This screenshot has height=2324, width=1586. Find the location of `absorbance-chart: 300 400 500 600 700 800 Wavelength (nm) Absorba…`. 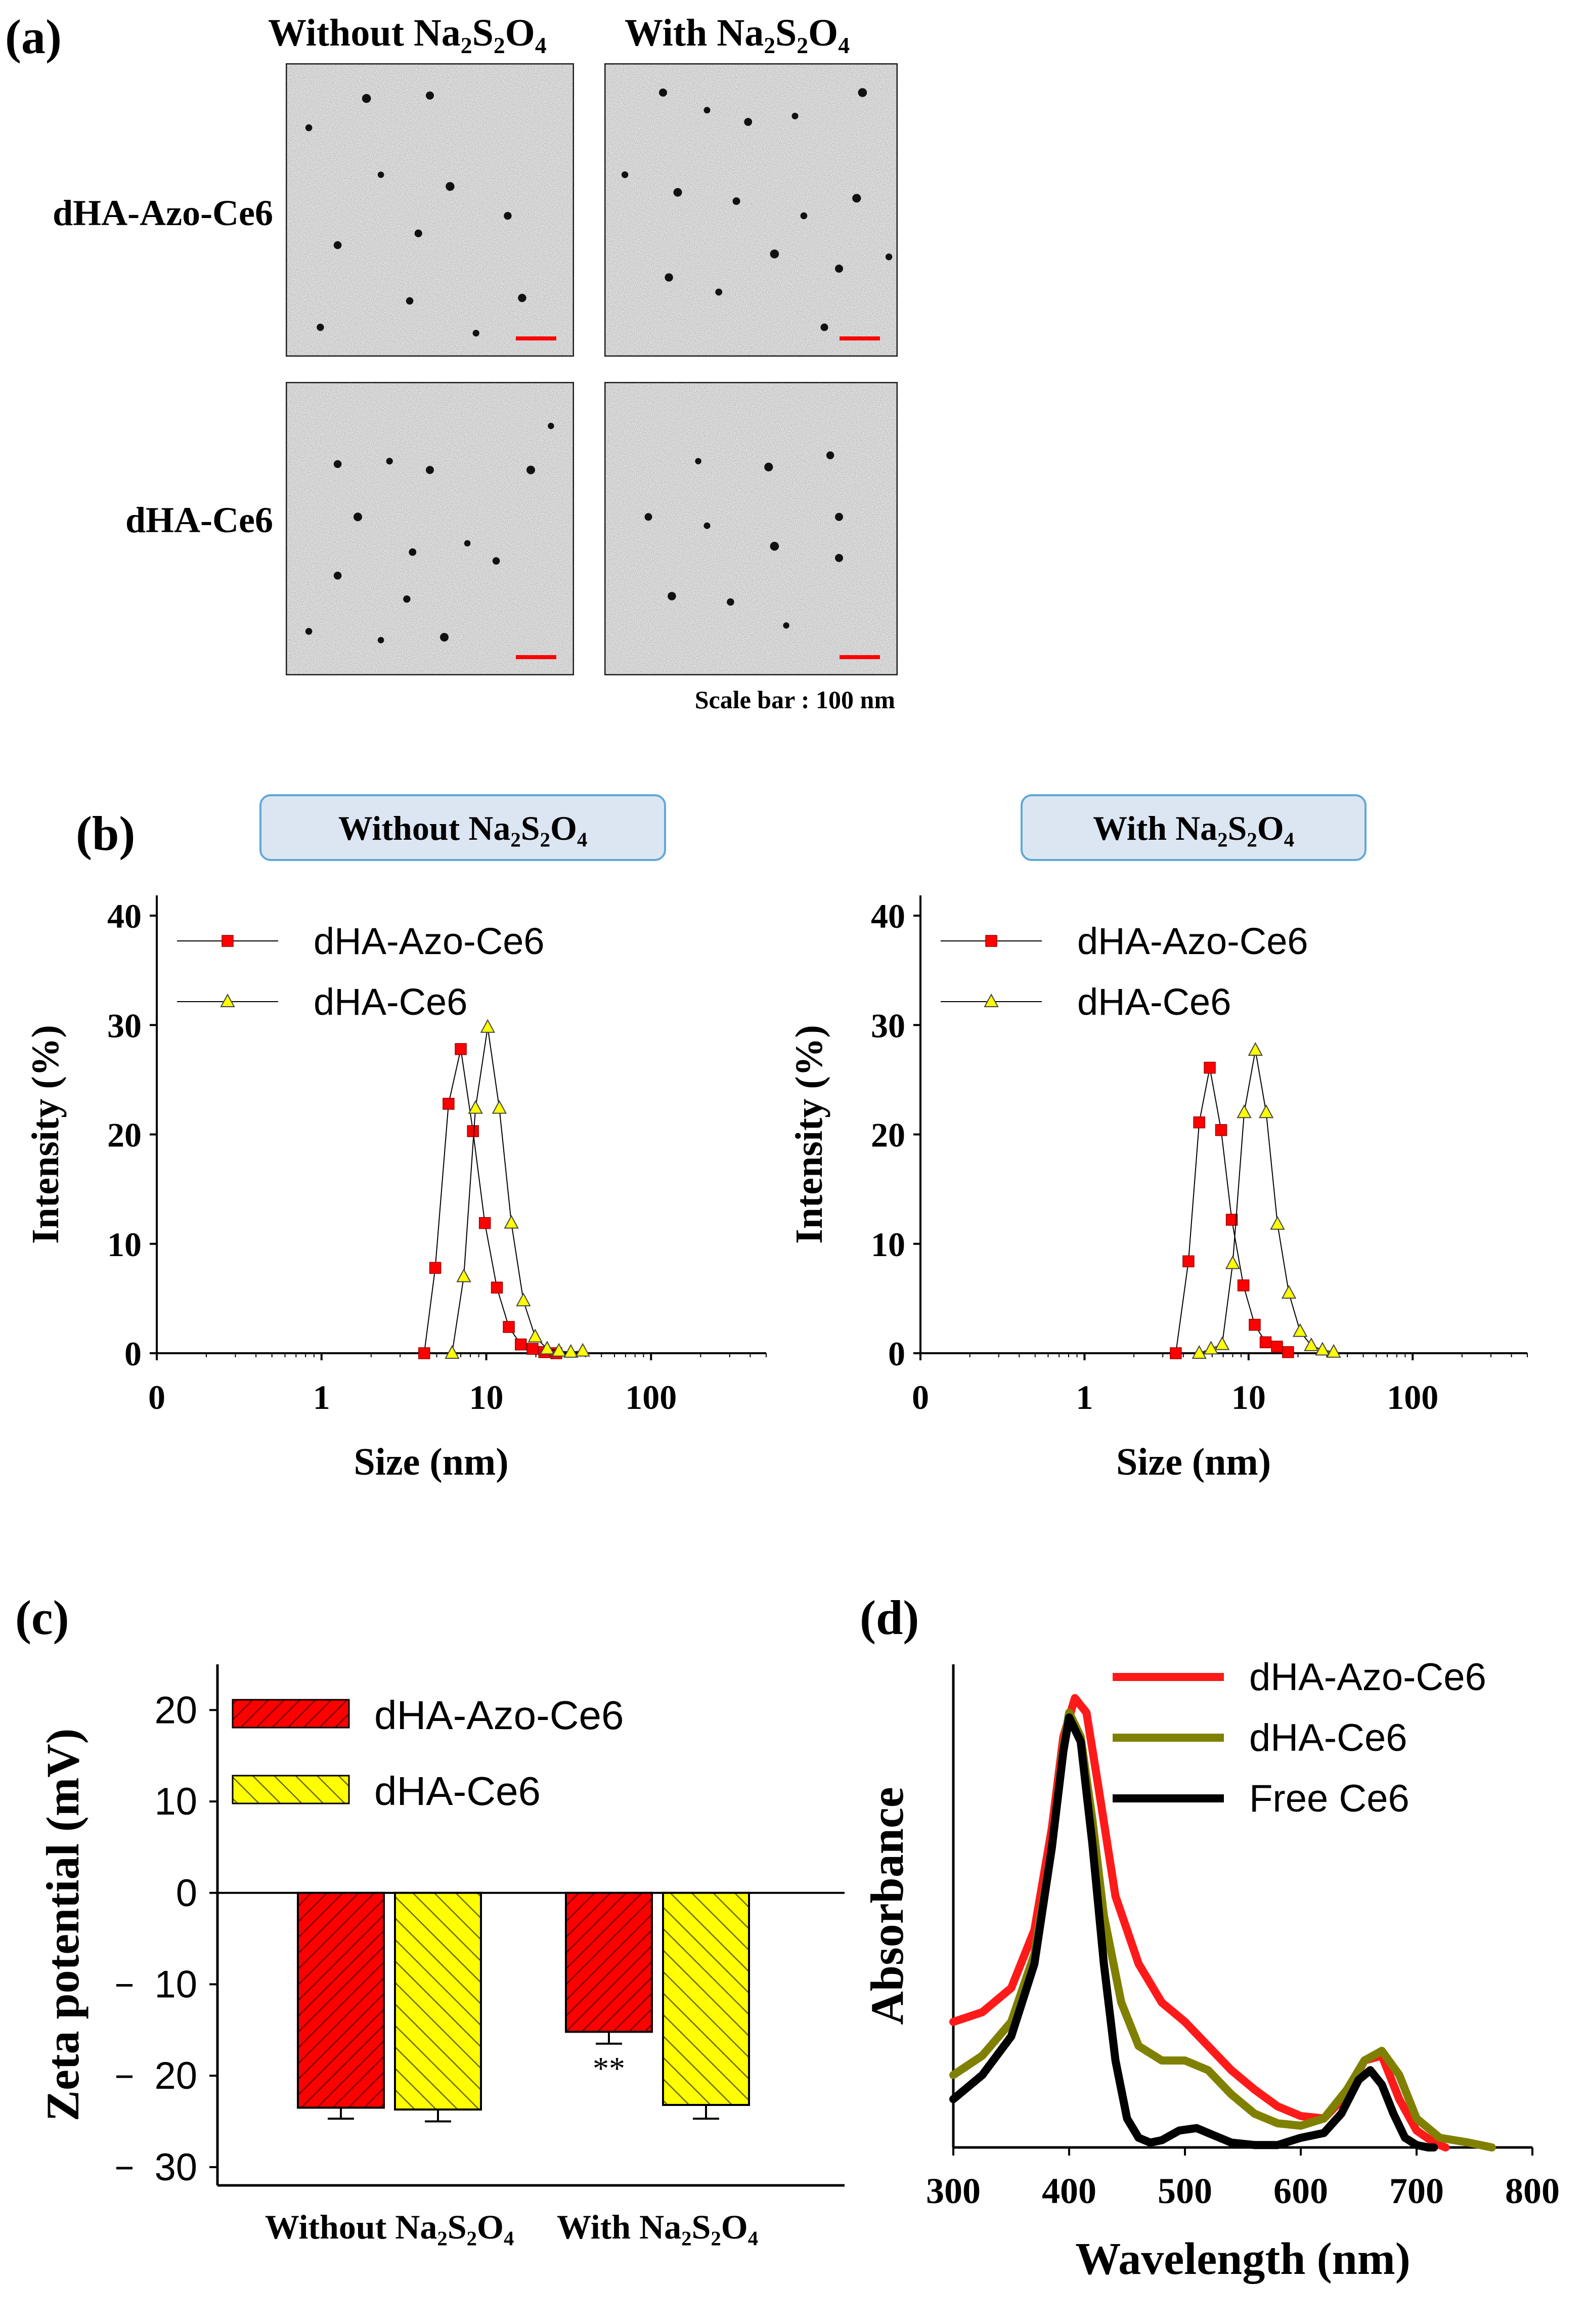

absorbance-chart: 300 400 500 600 700 800 Wavelength (nm) Absorba… is located at coordinates (1210, 1970).